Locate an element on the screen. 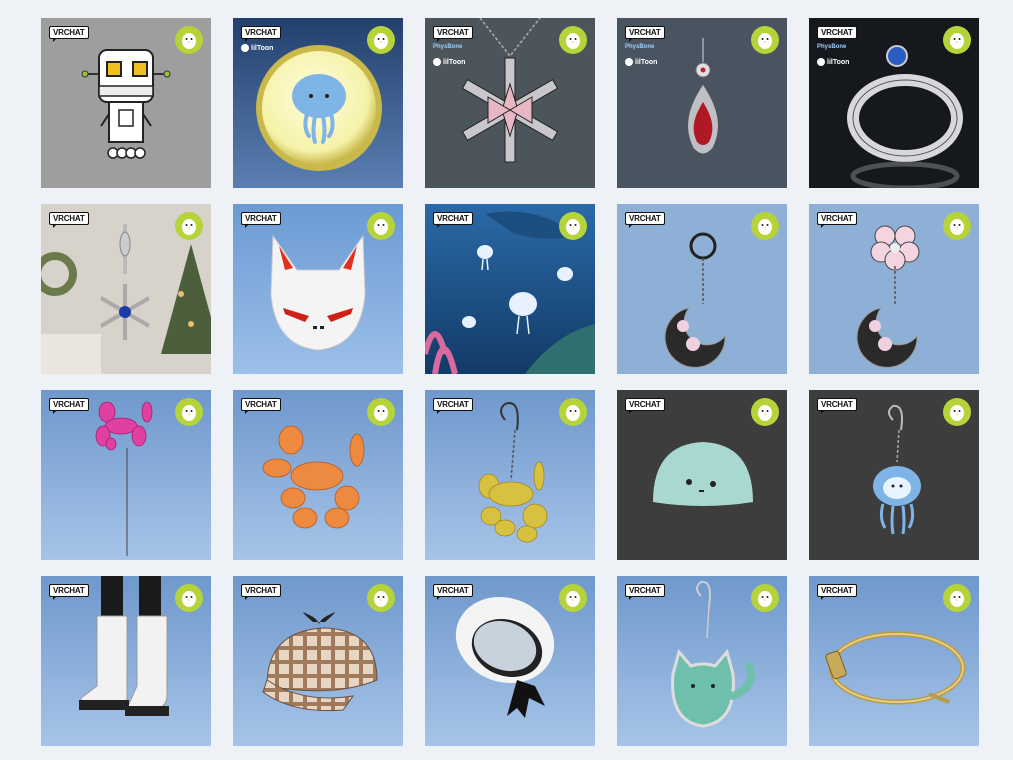 Image resolution: width=1013 pixels, height=760 pixels. product-card-gold-balloon-earring: VRCHAT is located at coordinates (510, 475).